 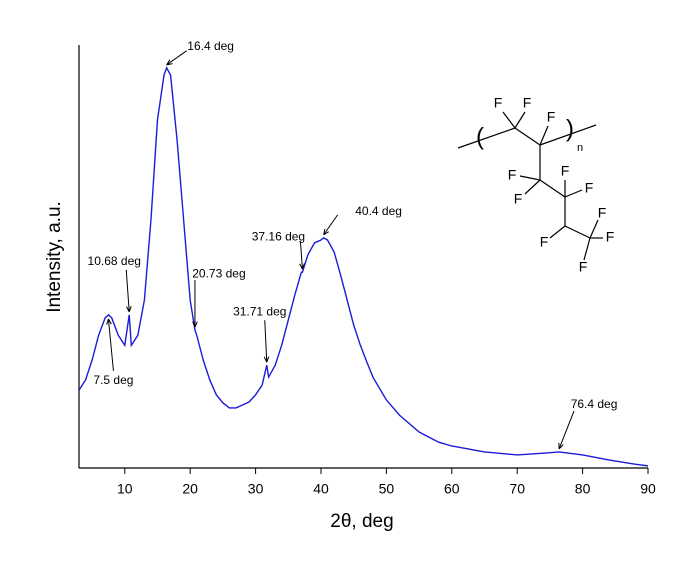 What do you see at coordinates (256, 489) in the screenshot?
I see `x-tick-label: 30` at bounding box center [256, 489].